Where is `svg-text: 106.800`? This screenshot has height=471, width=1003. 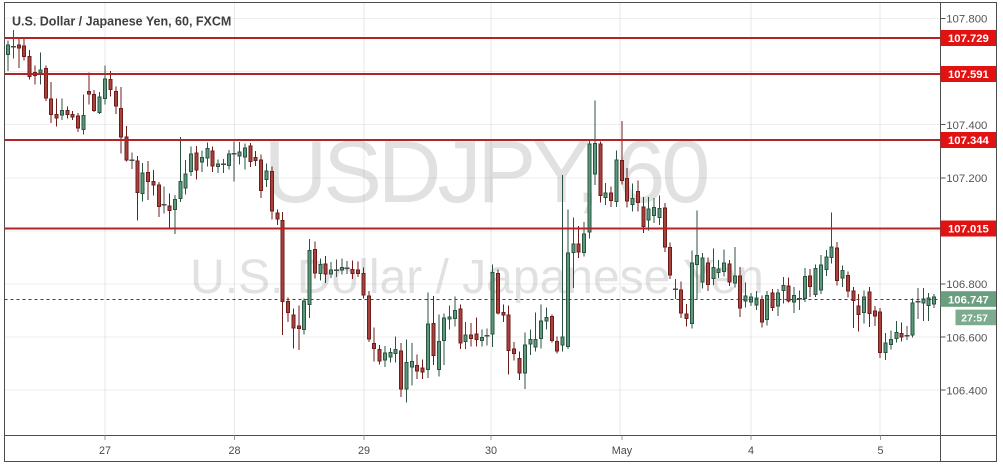 svg-text: 106.800 is located at coordinates (966, 285).